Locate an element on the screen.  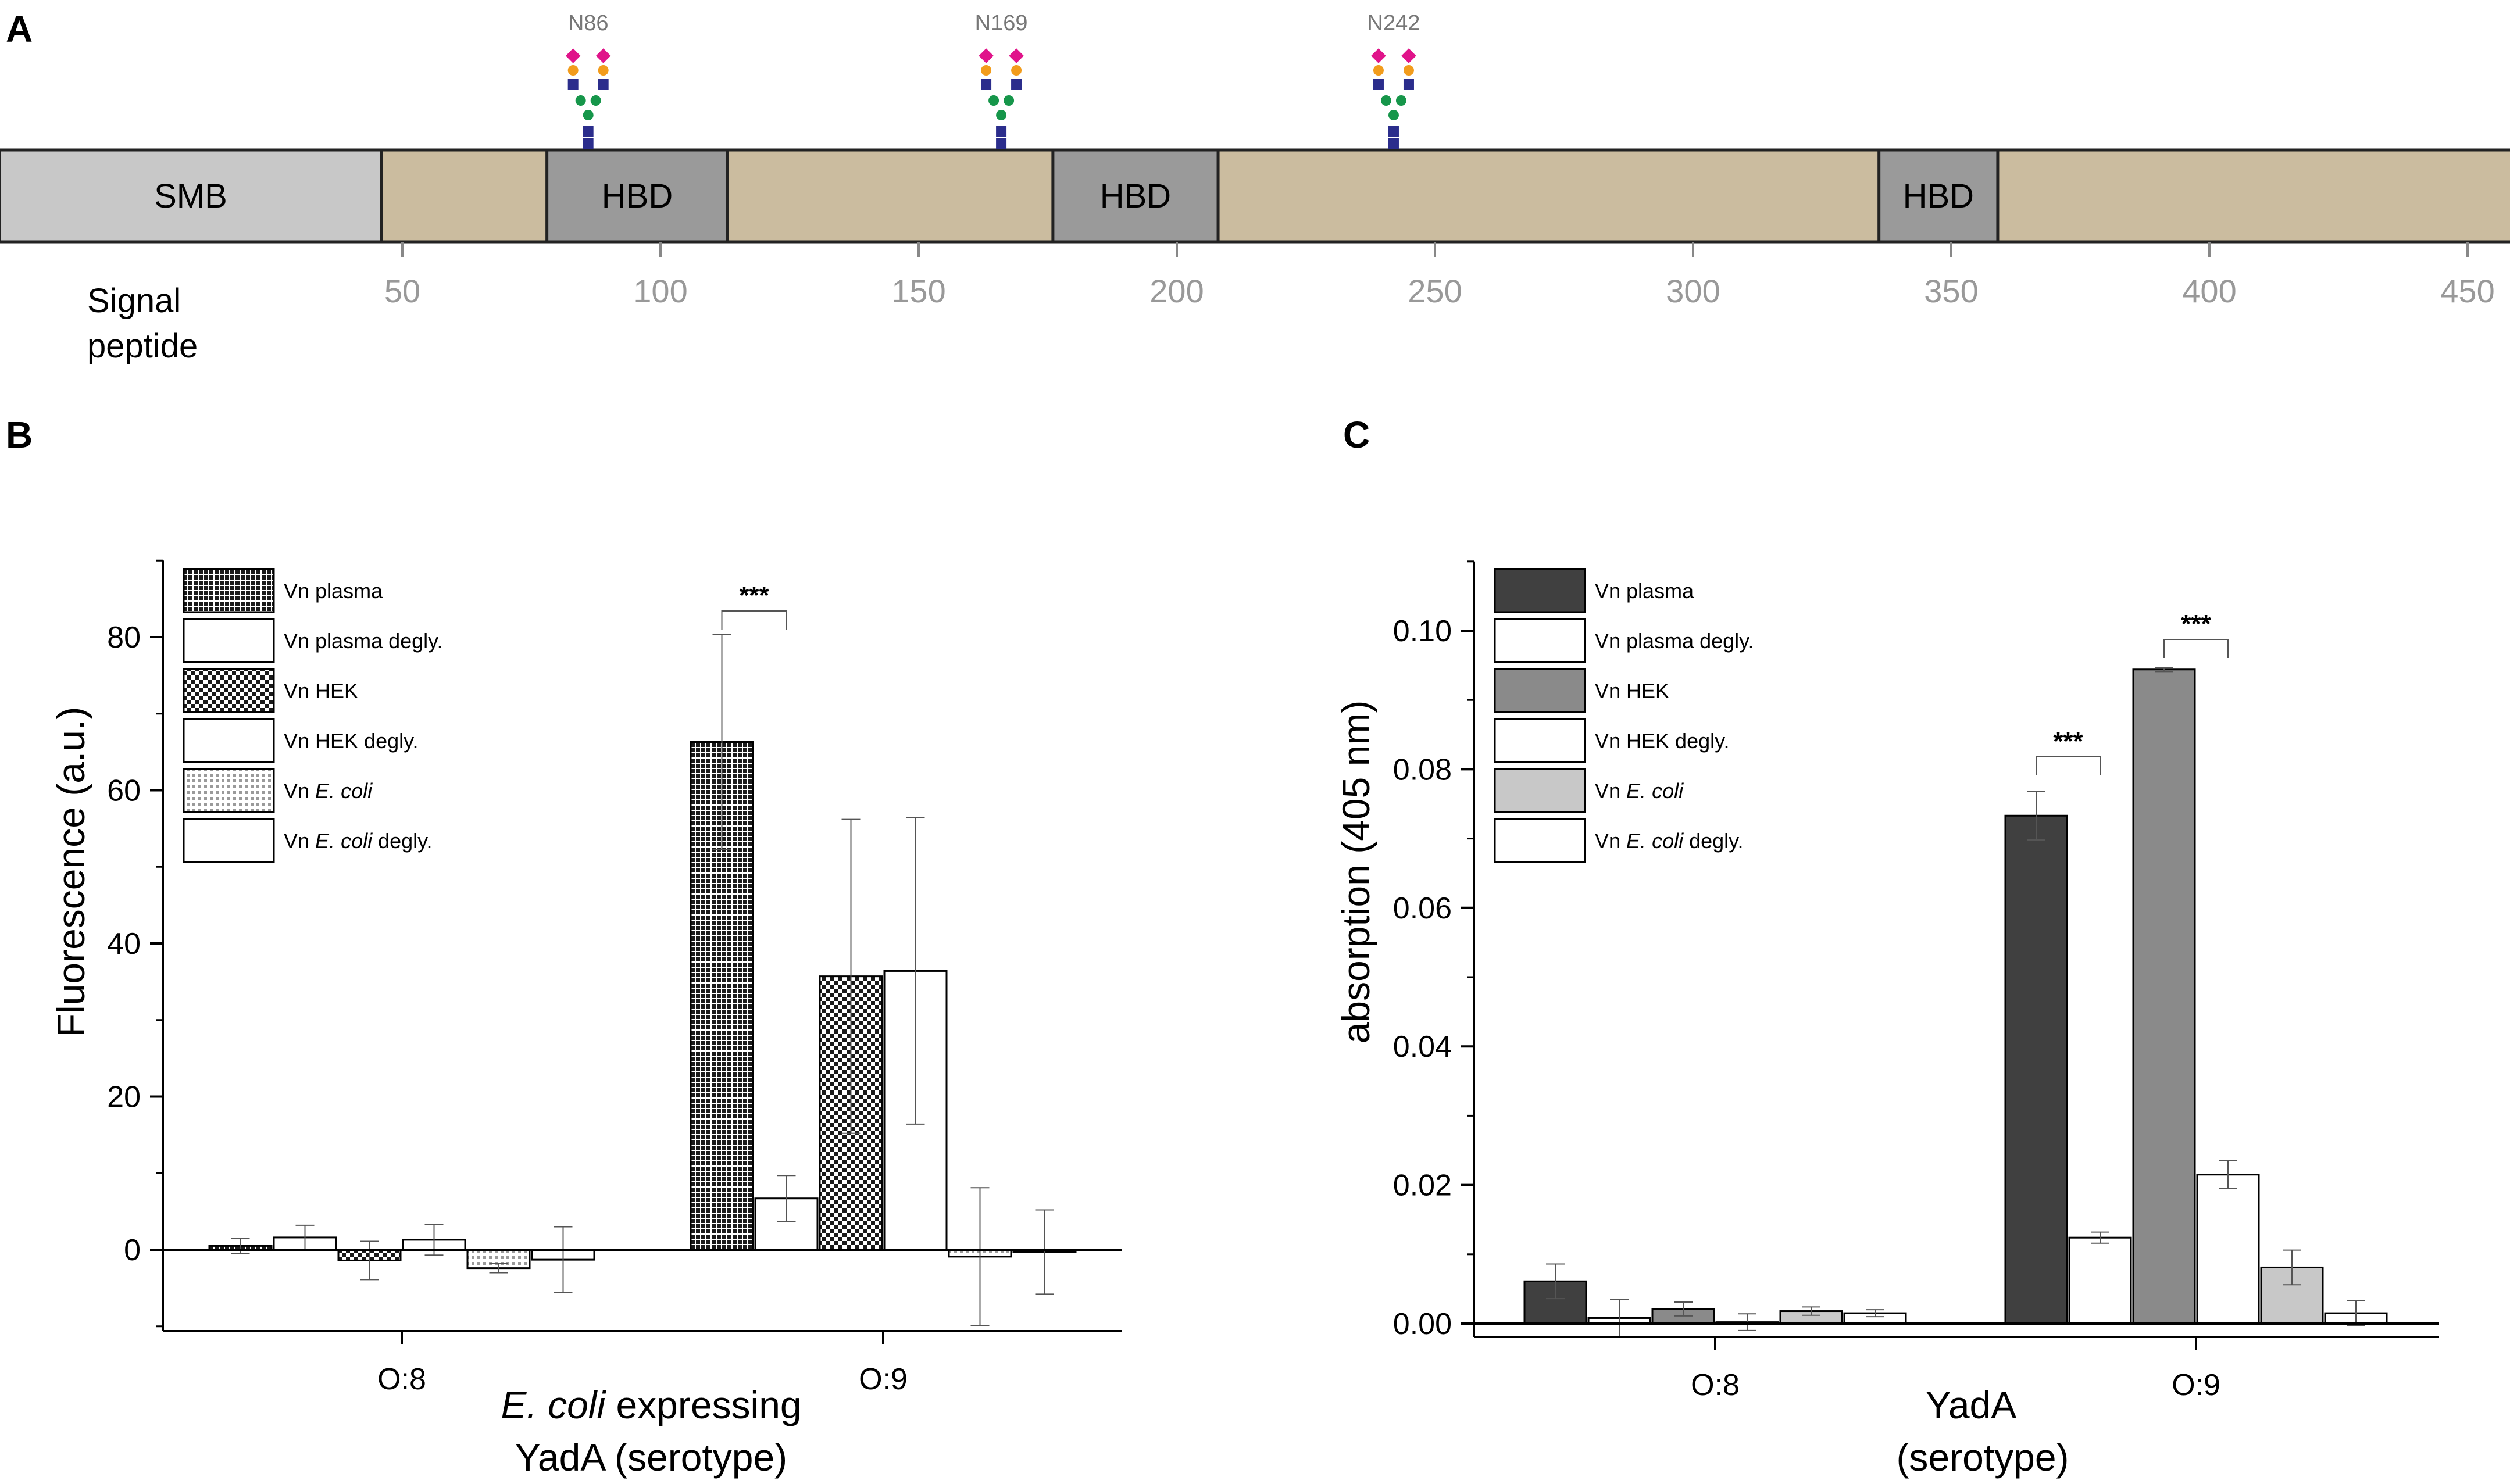
panel-c-letter: C is located at coordinates (1356, 435).